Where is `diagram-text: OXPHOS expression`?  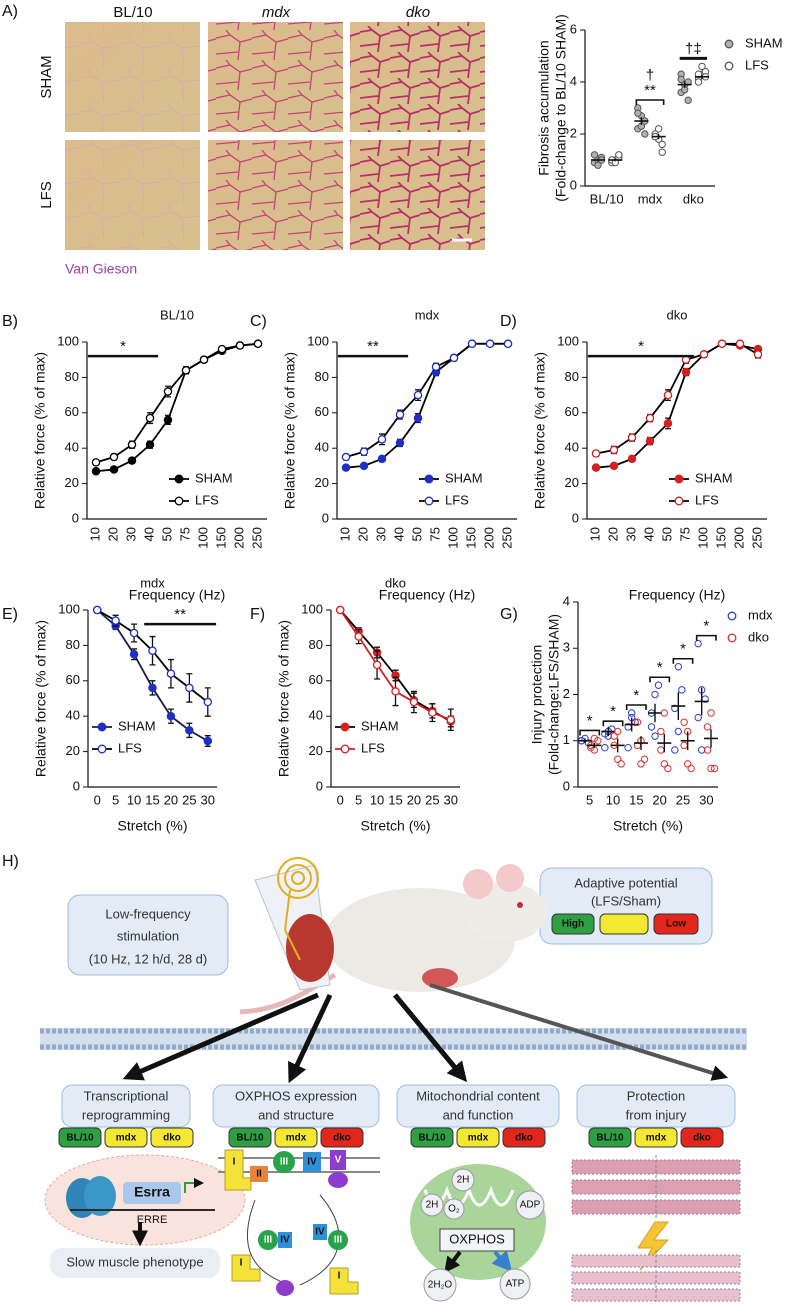
diagram-text: OXPHOS expression is located at coordinates (296, 1095).